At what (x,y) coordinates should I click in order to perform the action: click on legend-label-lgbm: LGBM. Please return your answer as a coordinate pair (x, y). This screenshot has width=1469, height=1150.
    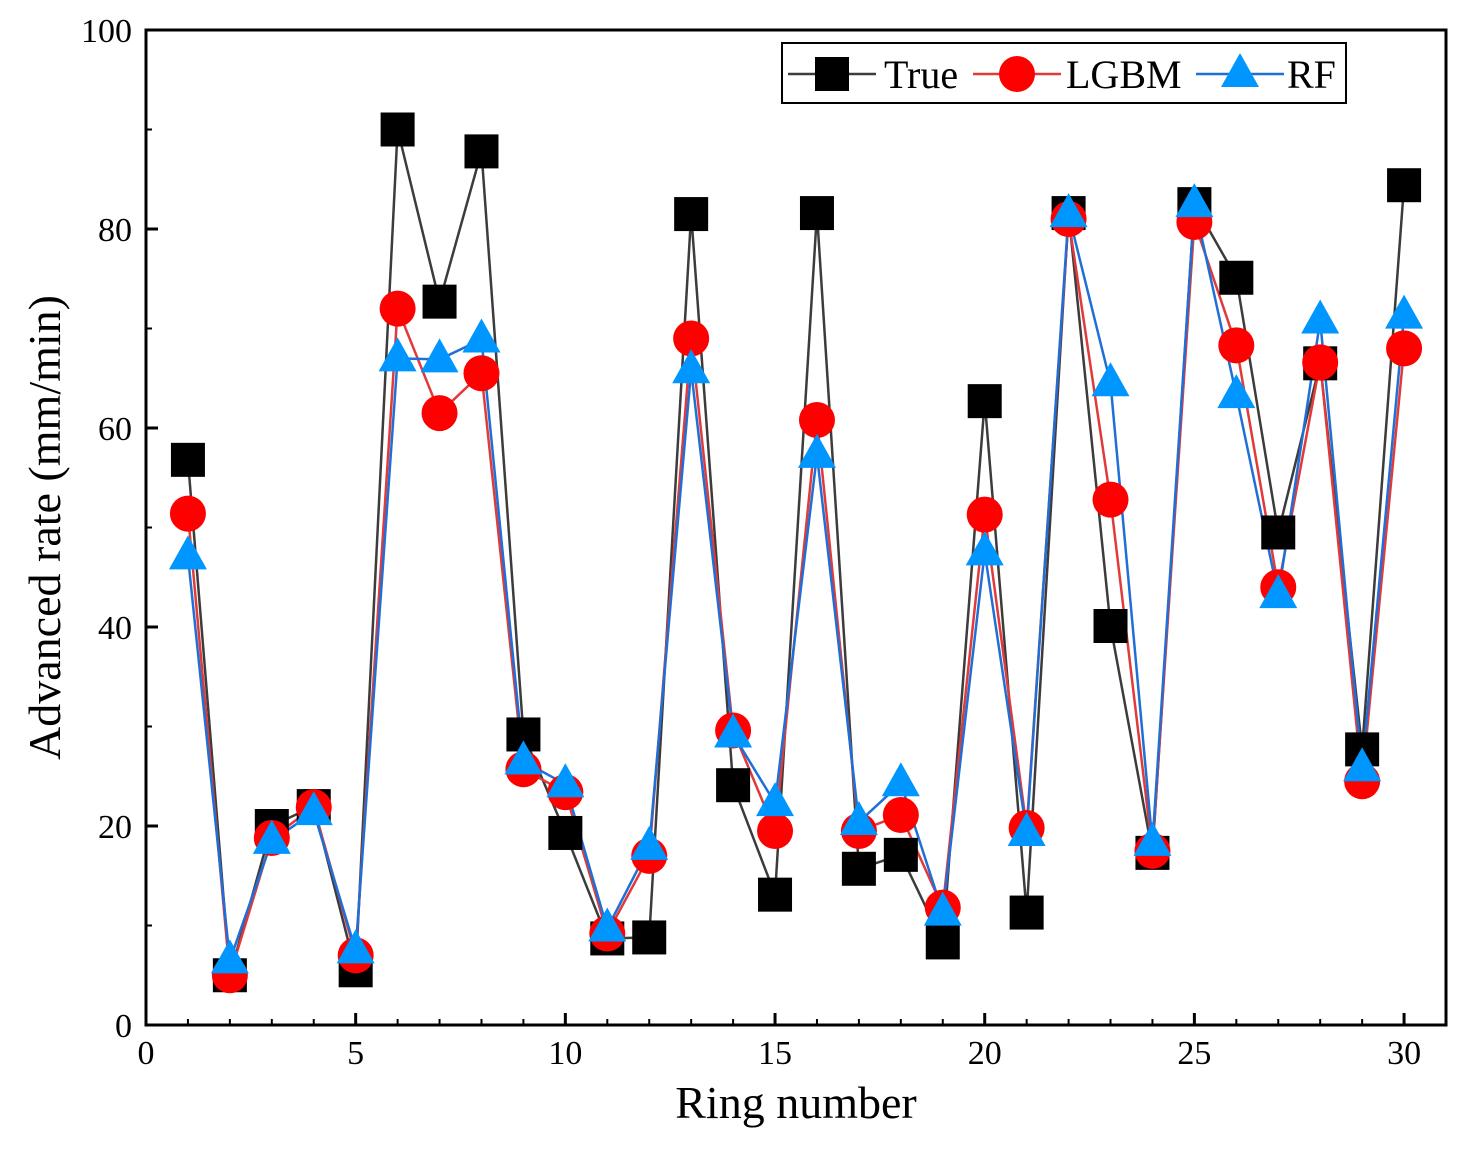
    Looking at the image, I should click on (1124, 74).